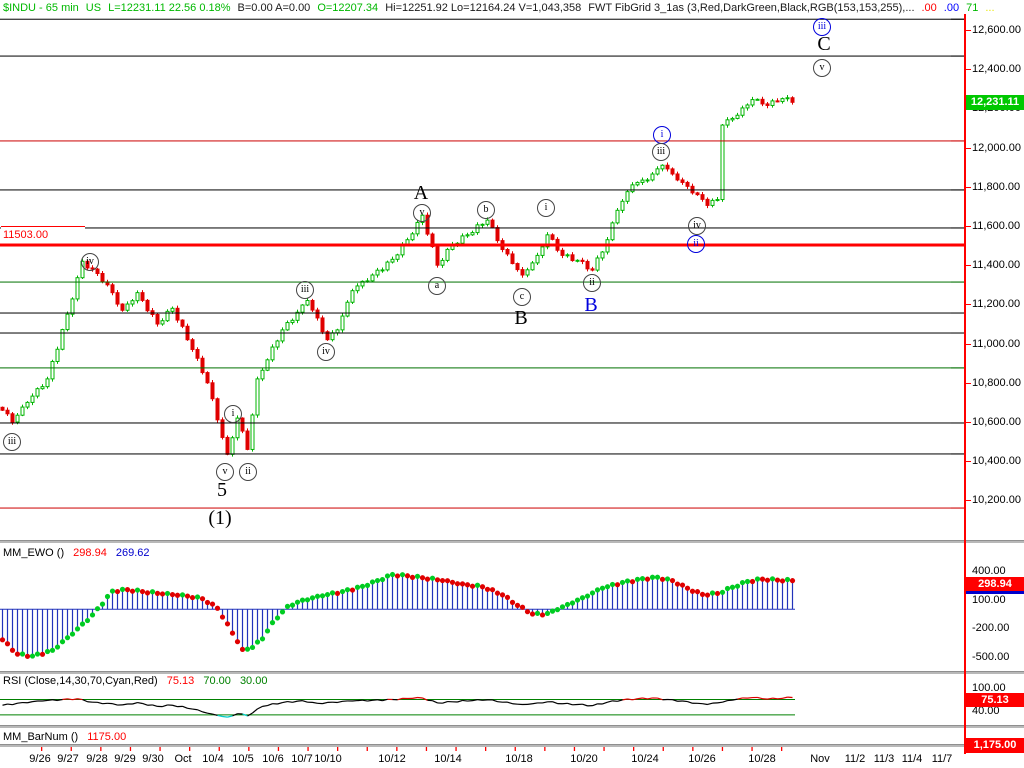  I want to click on wave-label-a: a, so click(437, 286).